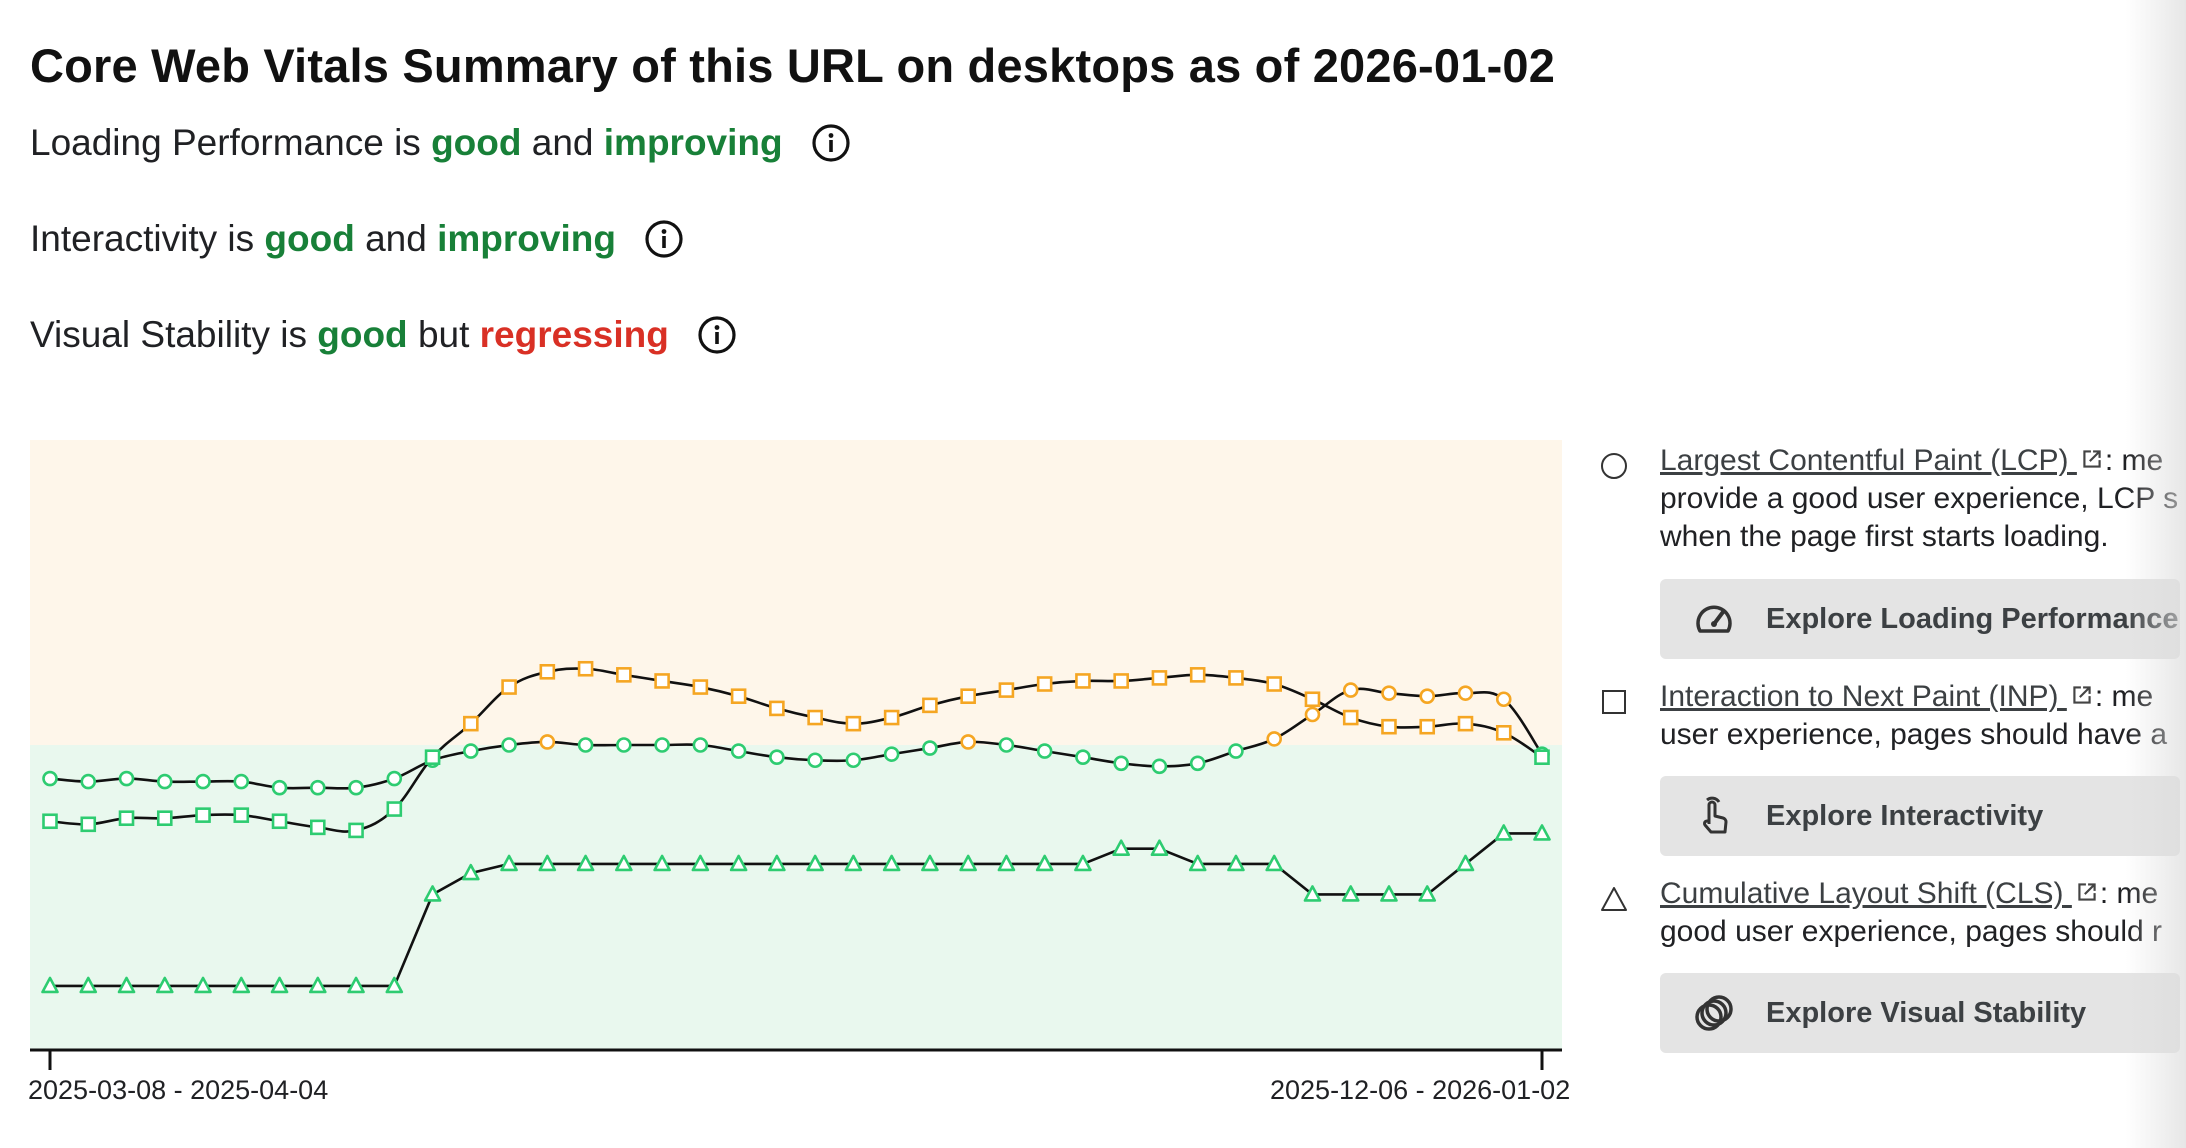  I want to click on x-tick-label-start: 2025-03-08 - 2025-04-04, so click(178, 1090).